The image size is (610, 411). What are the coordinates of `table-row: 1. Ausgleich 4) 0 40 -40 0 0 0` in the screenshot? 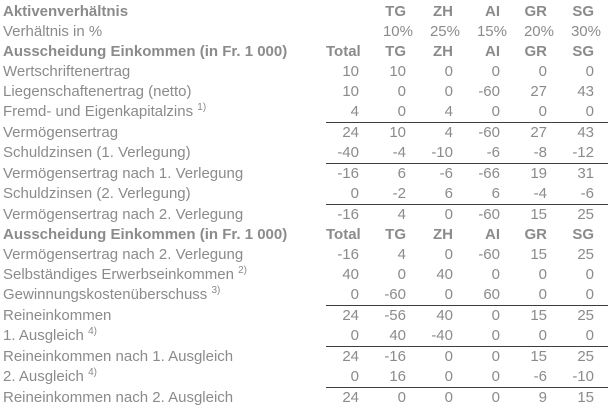 It's located at (305, 336).